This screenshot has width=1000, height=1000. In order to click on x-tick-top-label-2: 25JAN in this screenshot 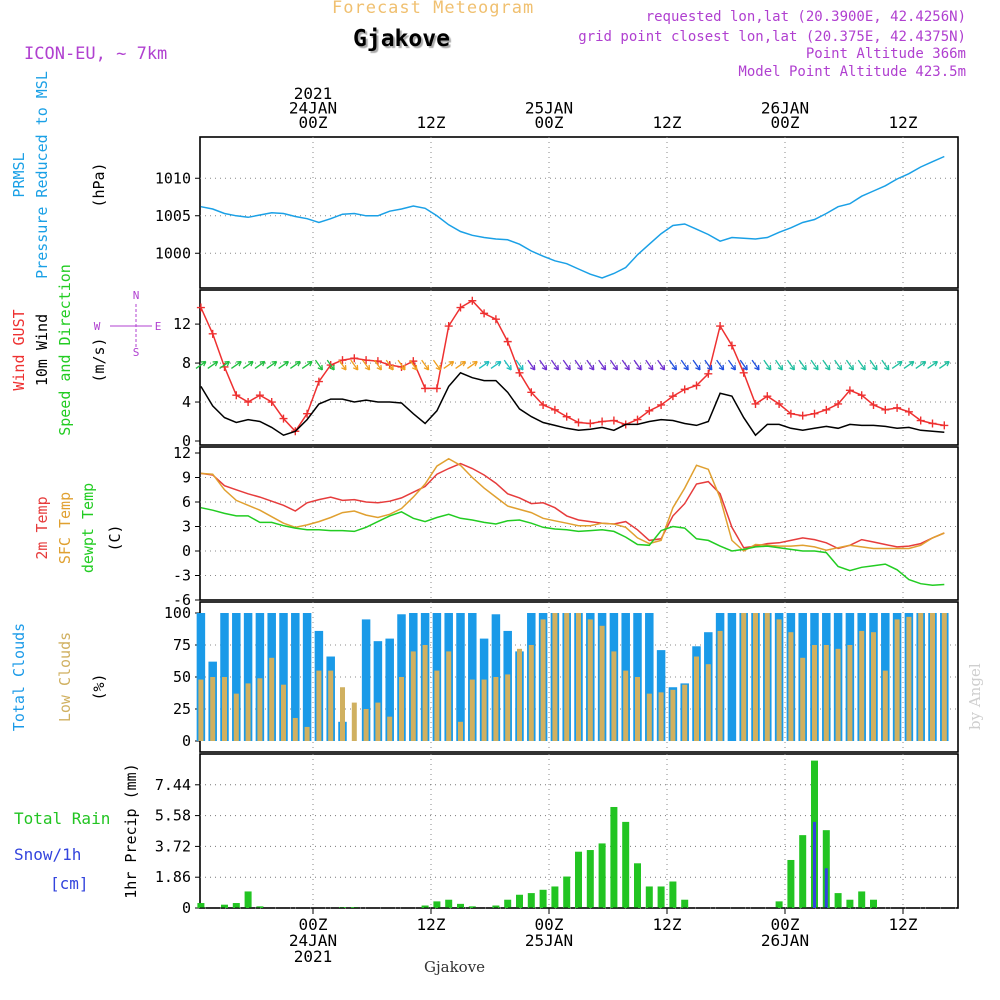, I will do `click(549, 108)`.